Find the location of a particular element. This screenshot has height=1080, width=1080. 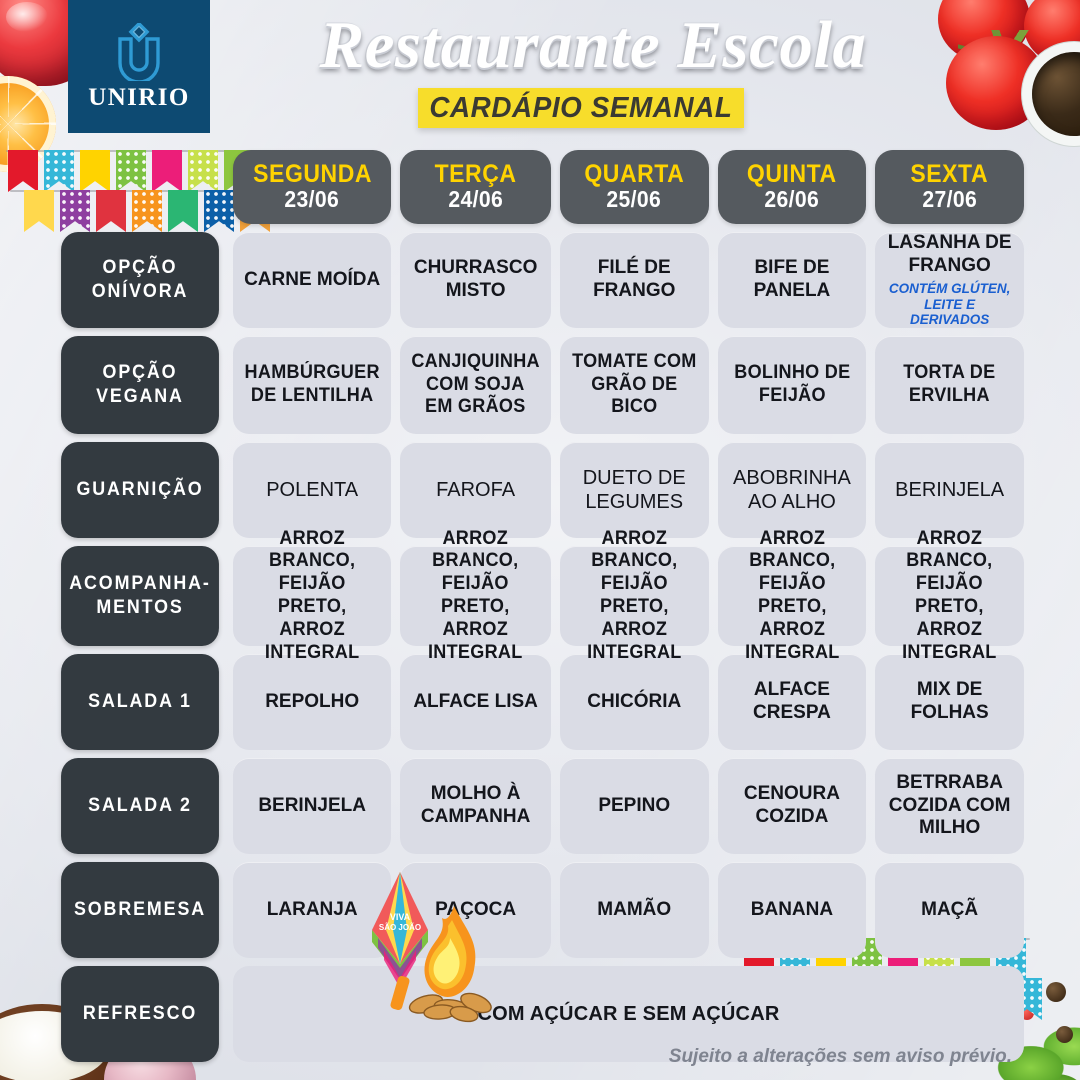

day-name: QUARTA is located at coordinates (634, 174).